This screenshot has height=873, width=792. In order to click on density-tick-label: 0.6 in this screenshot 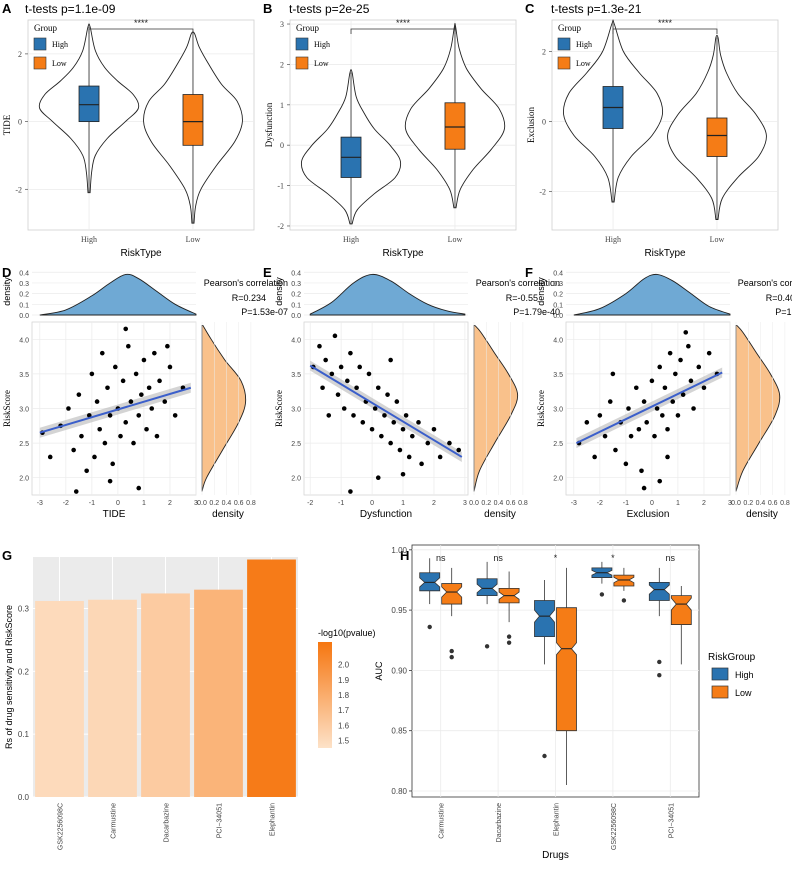, I will do `click(239, 503)`.